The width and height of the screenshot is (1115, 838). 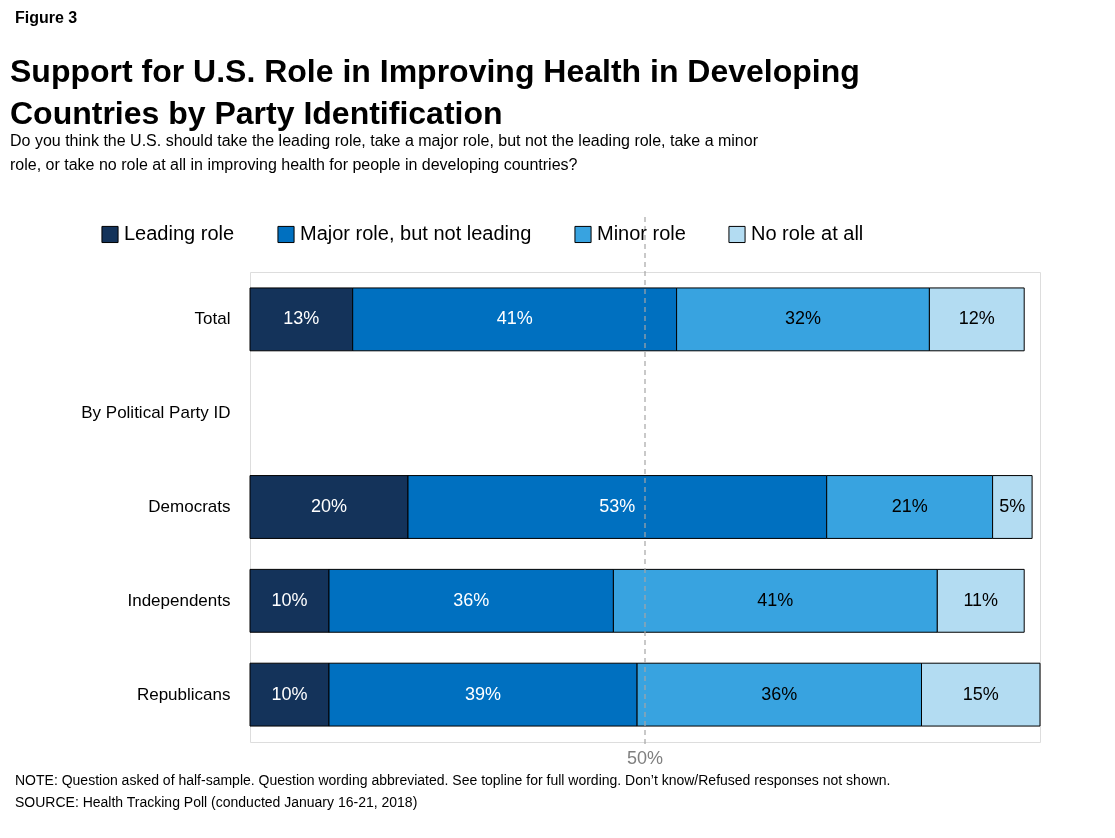 I want to click on data-label: 5%, so click(x=1012, y=506).